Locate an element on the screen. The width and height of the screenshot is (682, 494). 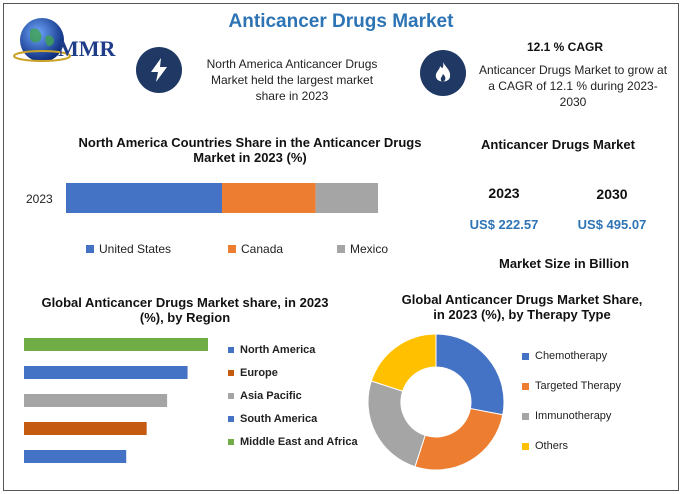
bar-south-america is located at coordinates (85, 428).